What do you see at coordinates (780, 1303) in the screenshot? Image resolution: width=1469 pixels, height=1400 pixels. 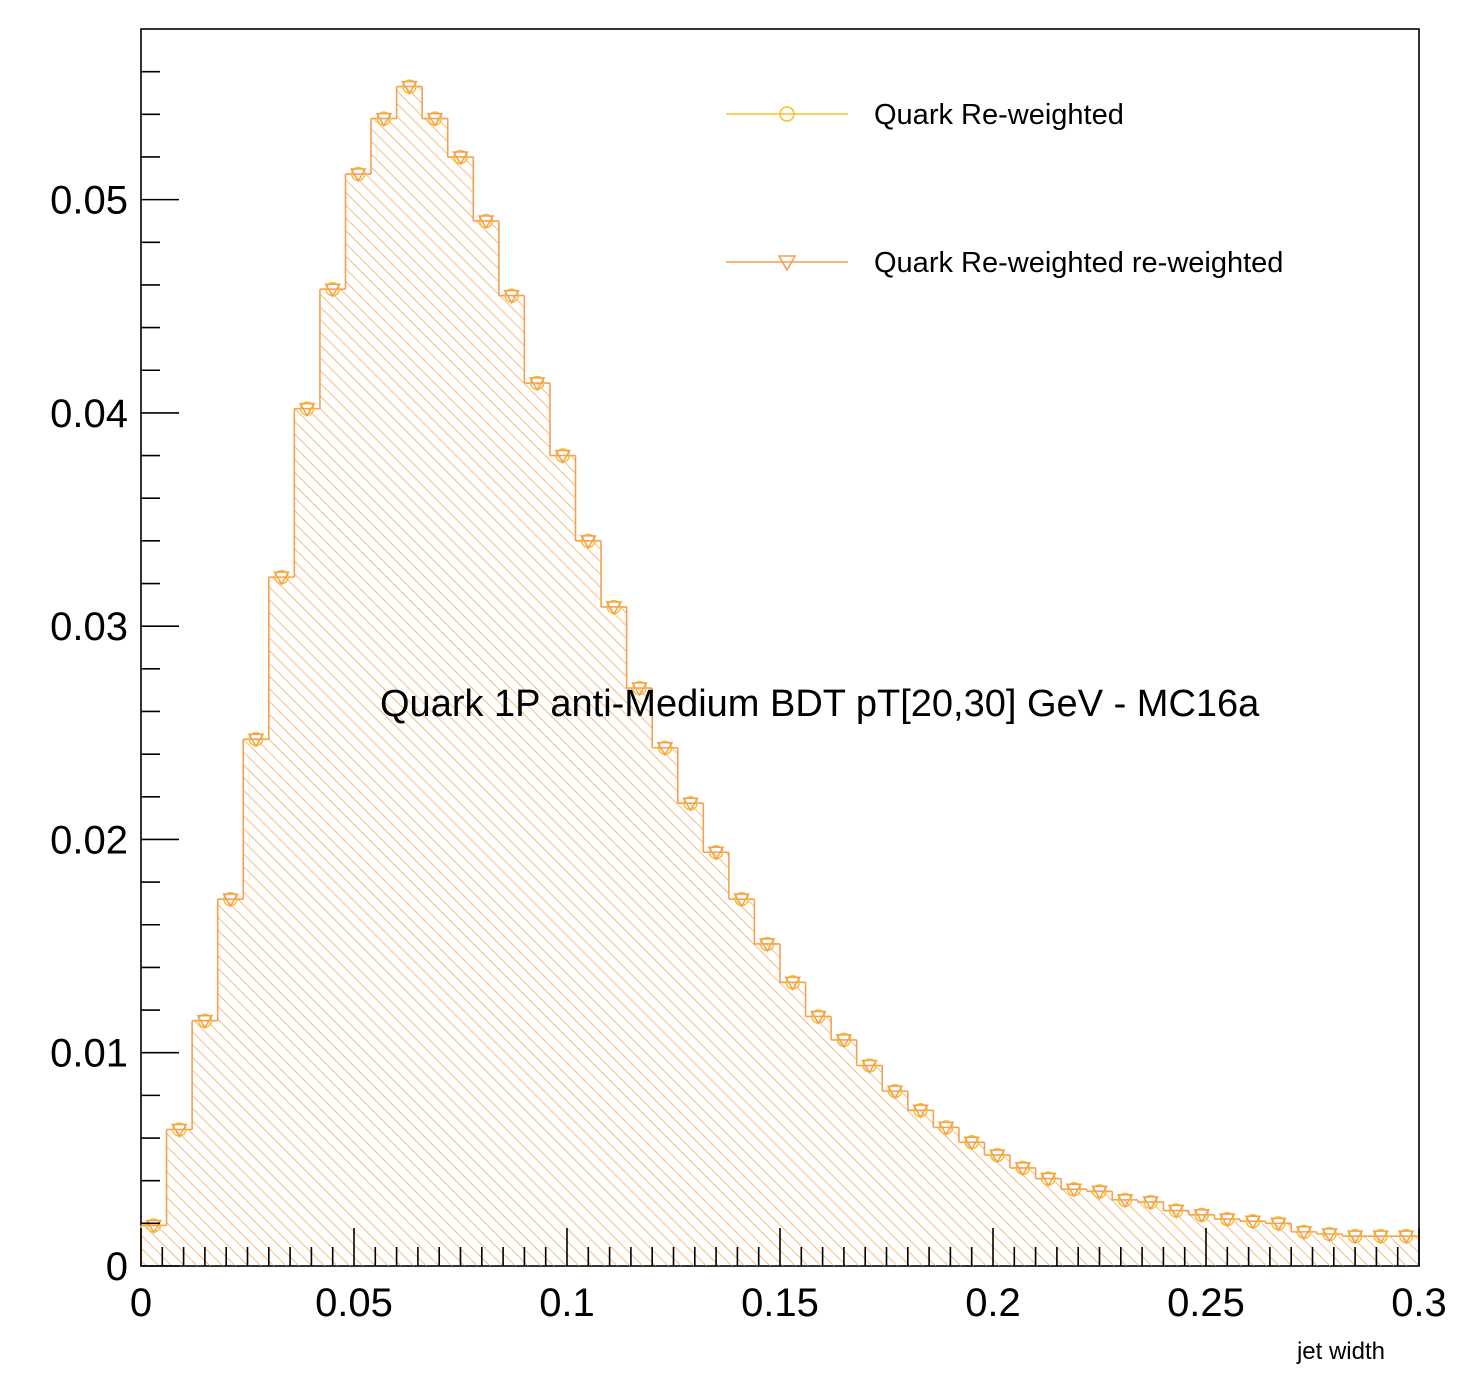 I see `x-tick-label: 0.15` at bounding box center [780, 1303].